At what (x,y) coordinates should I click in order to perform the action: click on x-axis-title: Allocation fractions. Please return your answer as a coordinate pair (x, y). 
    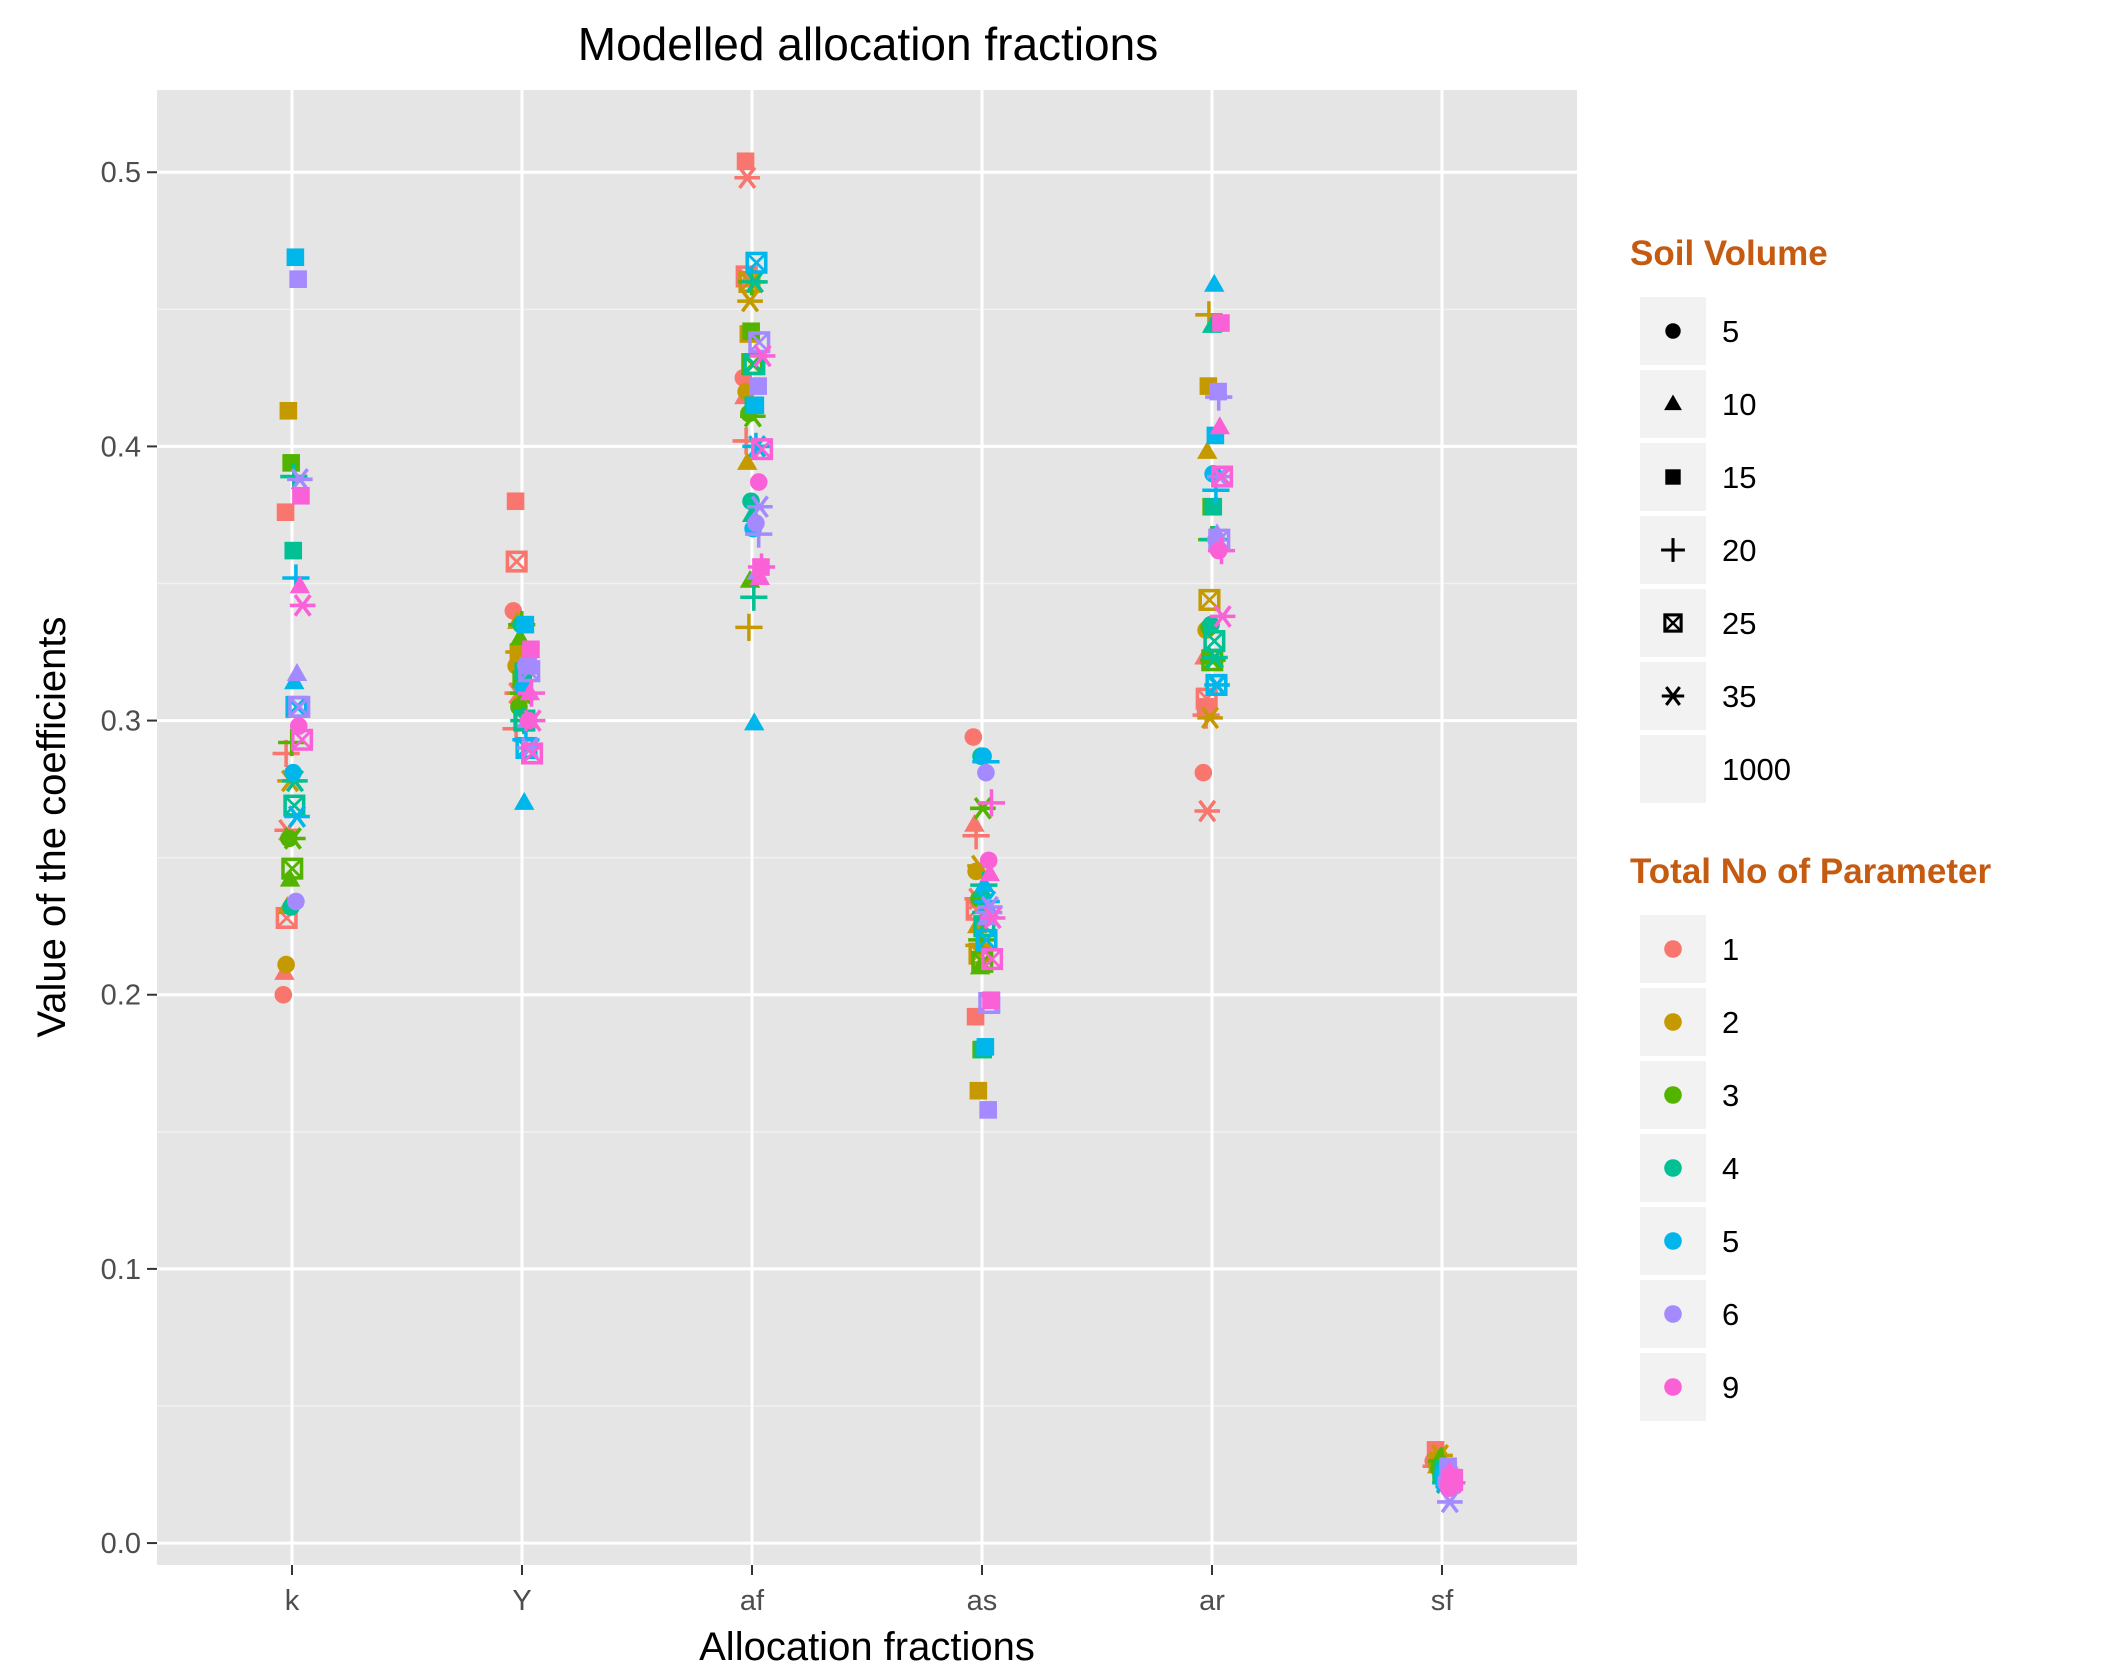
    Looking at the image, I should click on (867, 1647).